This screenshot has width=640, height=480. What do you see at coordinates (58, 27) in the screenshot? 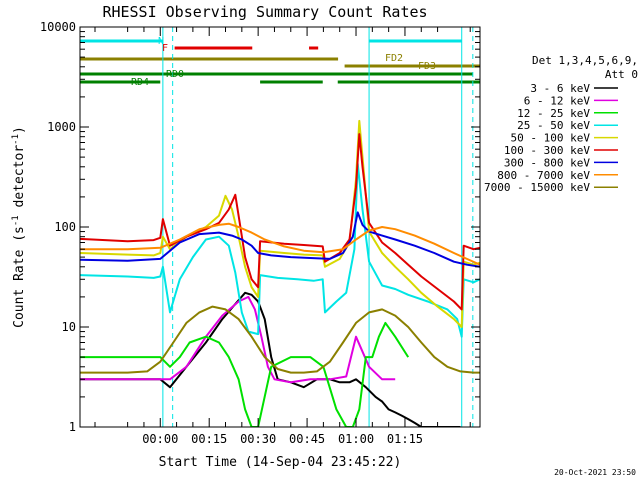
I see `y-tick-label: 10000` at bounding box center [58, 27].